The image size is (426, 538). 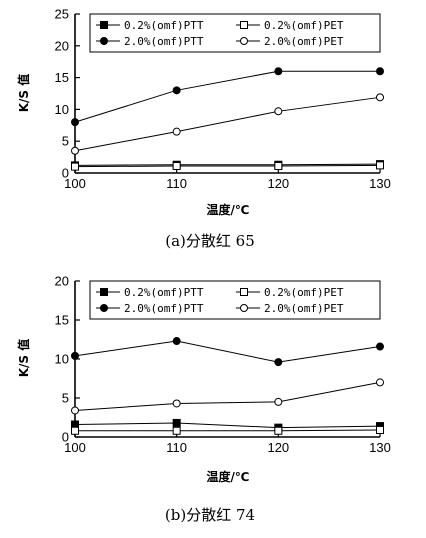 What do you see at coordinates (23, 93) in the screenshot?
I see `y-axis-label-a: K/S 值` at bounding box center [23, 93].